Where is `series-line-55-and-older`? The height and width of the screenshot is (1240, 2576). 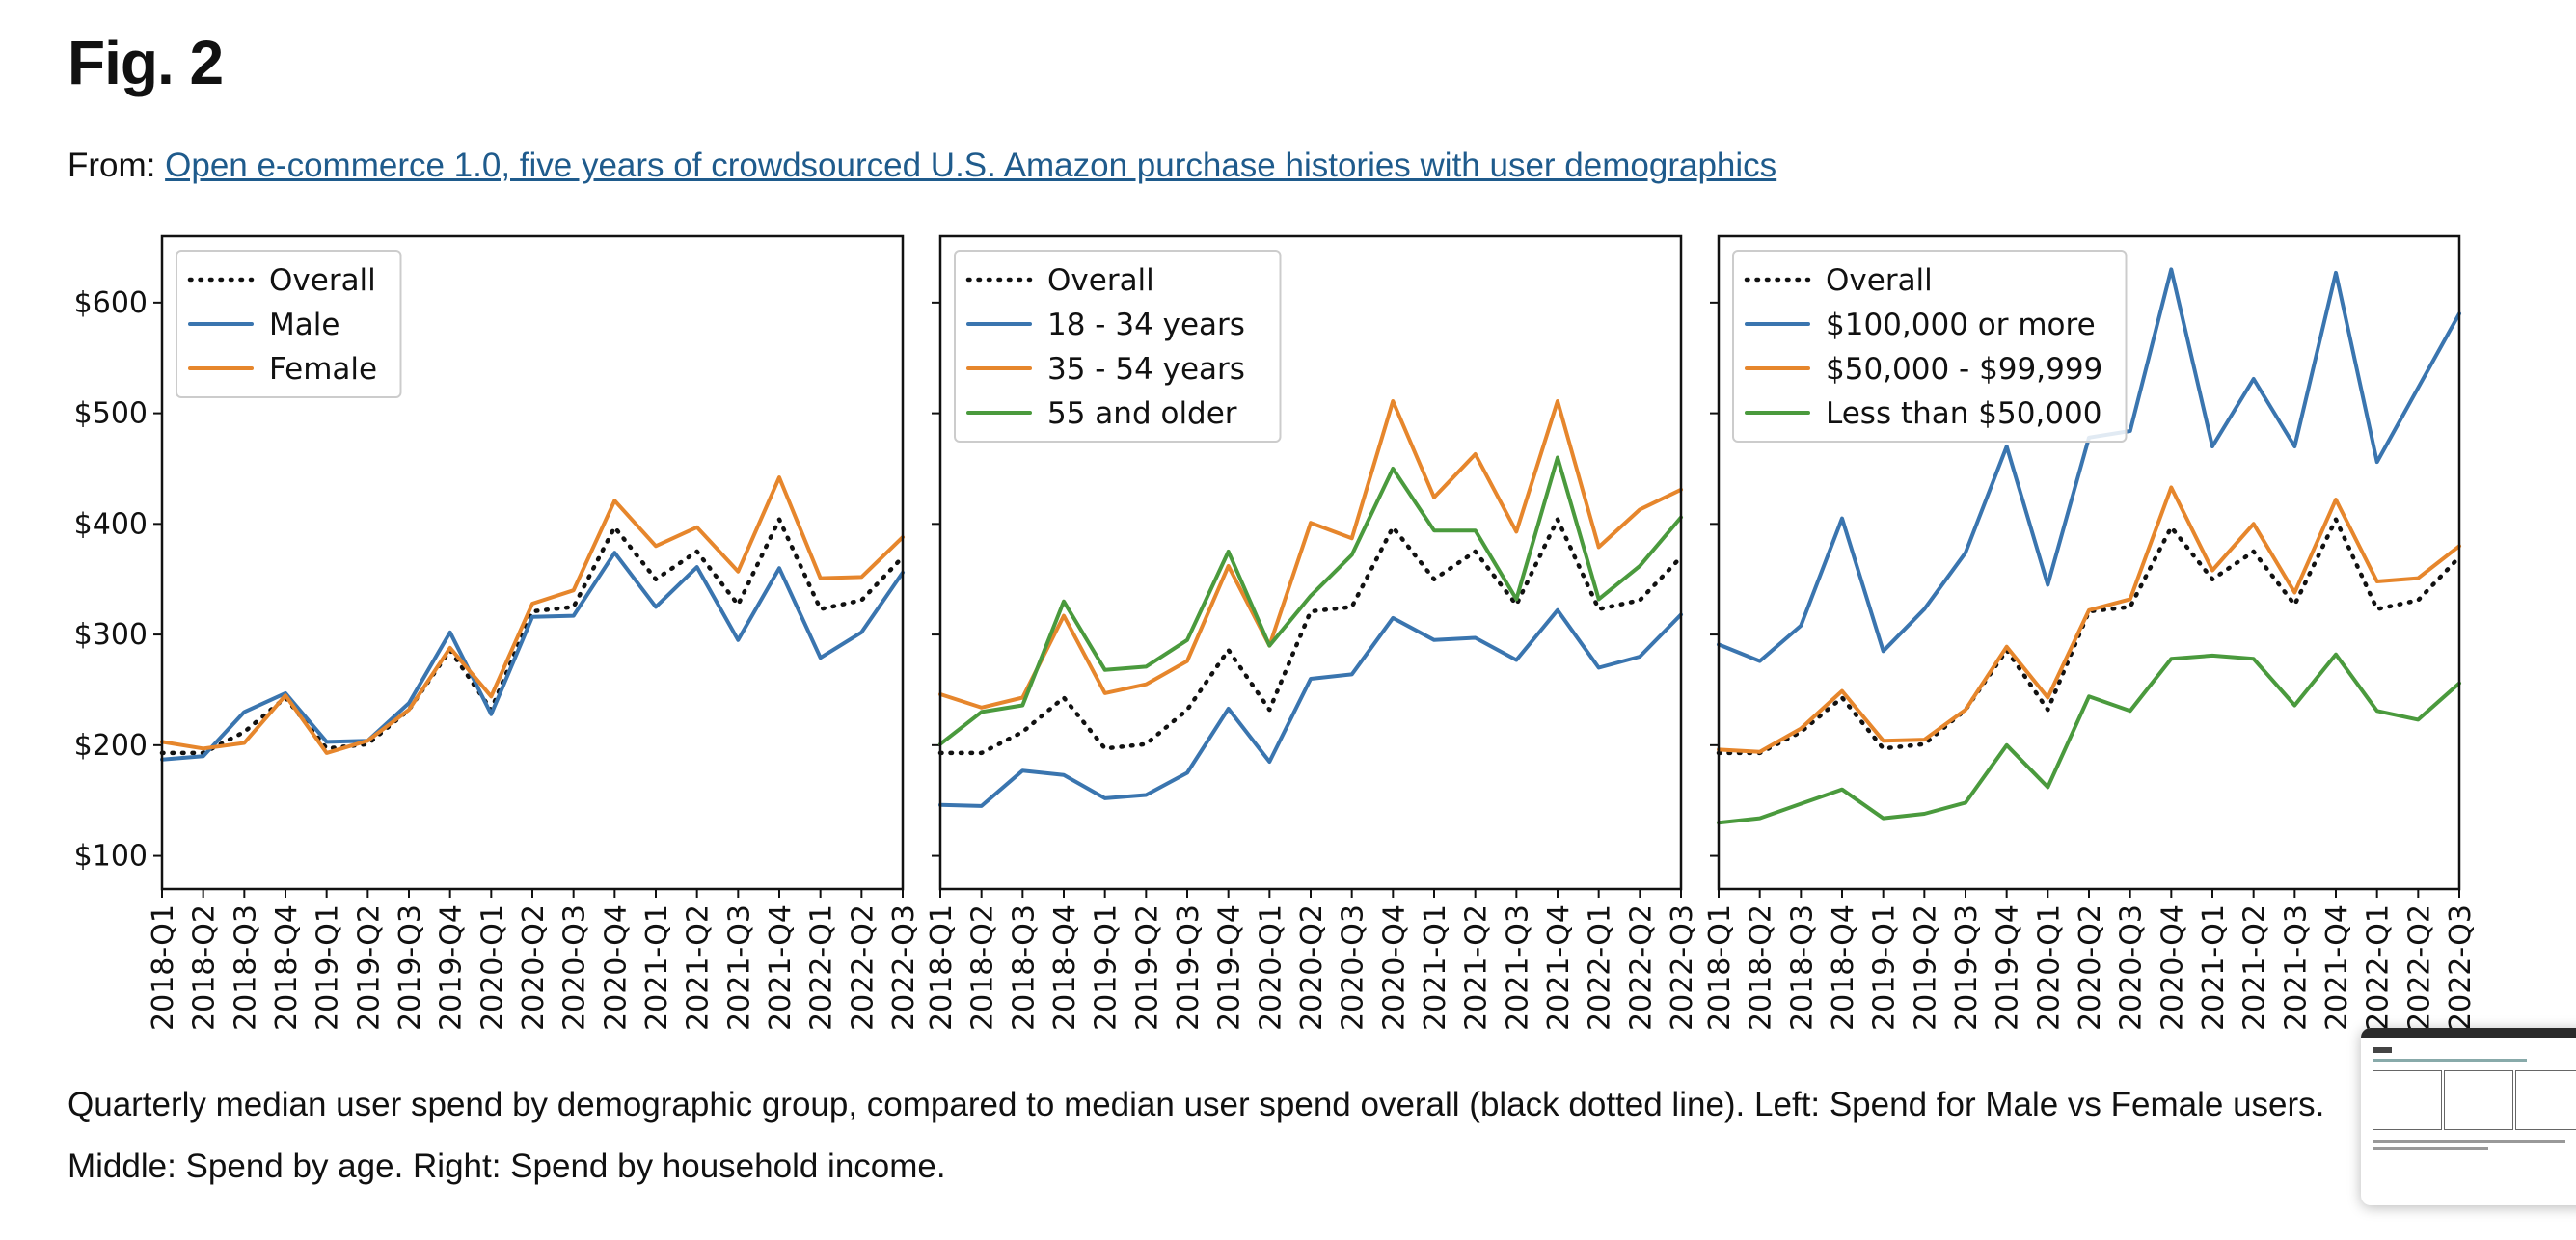
series-line-55-and-older is located at coordinates (1310, 600).